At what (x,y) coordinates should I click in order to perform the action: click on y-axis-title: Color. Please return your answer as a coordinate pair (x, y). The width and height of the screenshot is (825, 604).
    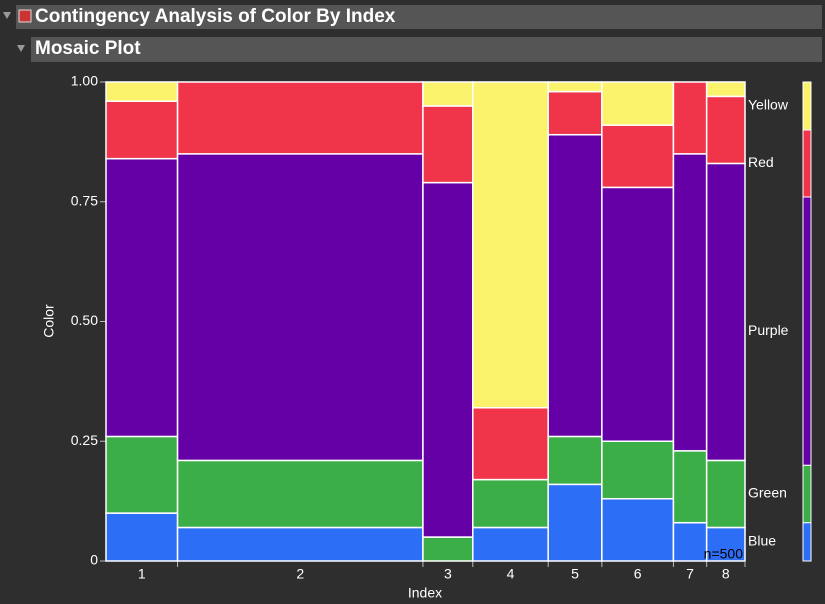
    Looking at the image, I should click on (49, 321).